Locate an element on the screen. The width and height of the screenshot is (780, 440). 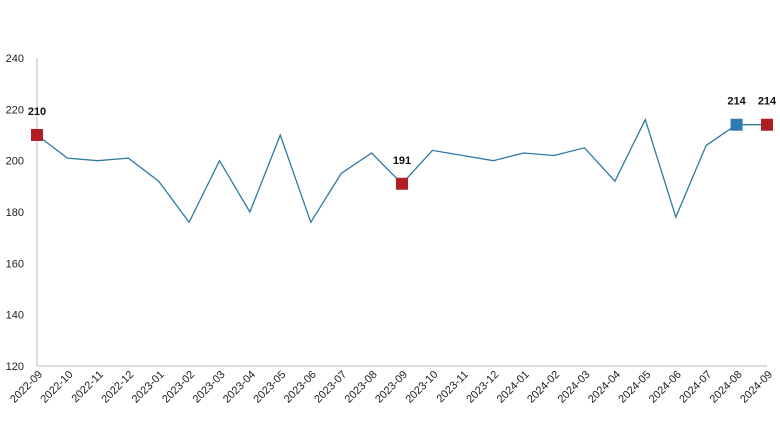
x-tick-label: 2023-12 is located at coordinates (482, 387).